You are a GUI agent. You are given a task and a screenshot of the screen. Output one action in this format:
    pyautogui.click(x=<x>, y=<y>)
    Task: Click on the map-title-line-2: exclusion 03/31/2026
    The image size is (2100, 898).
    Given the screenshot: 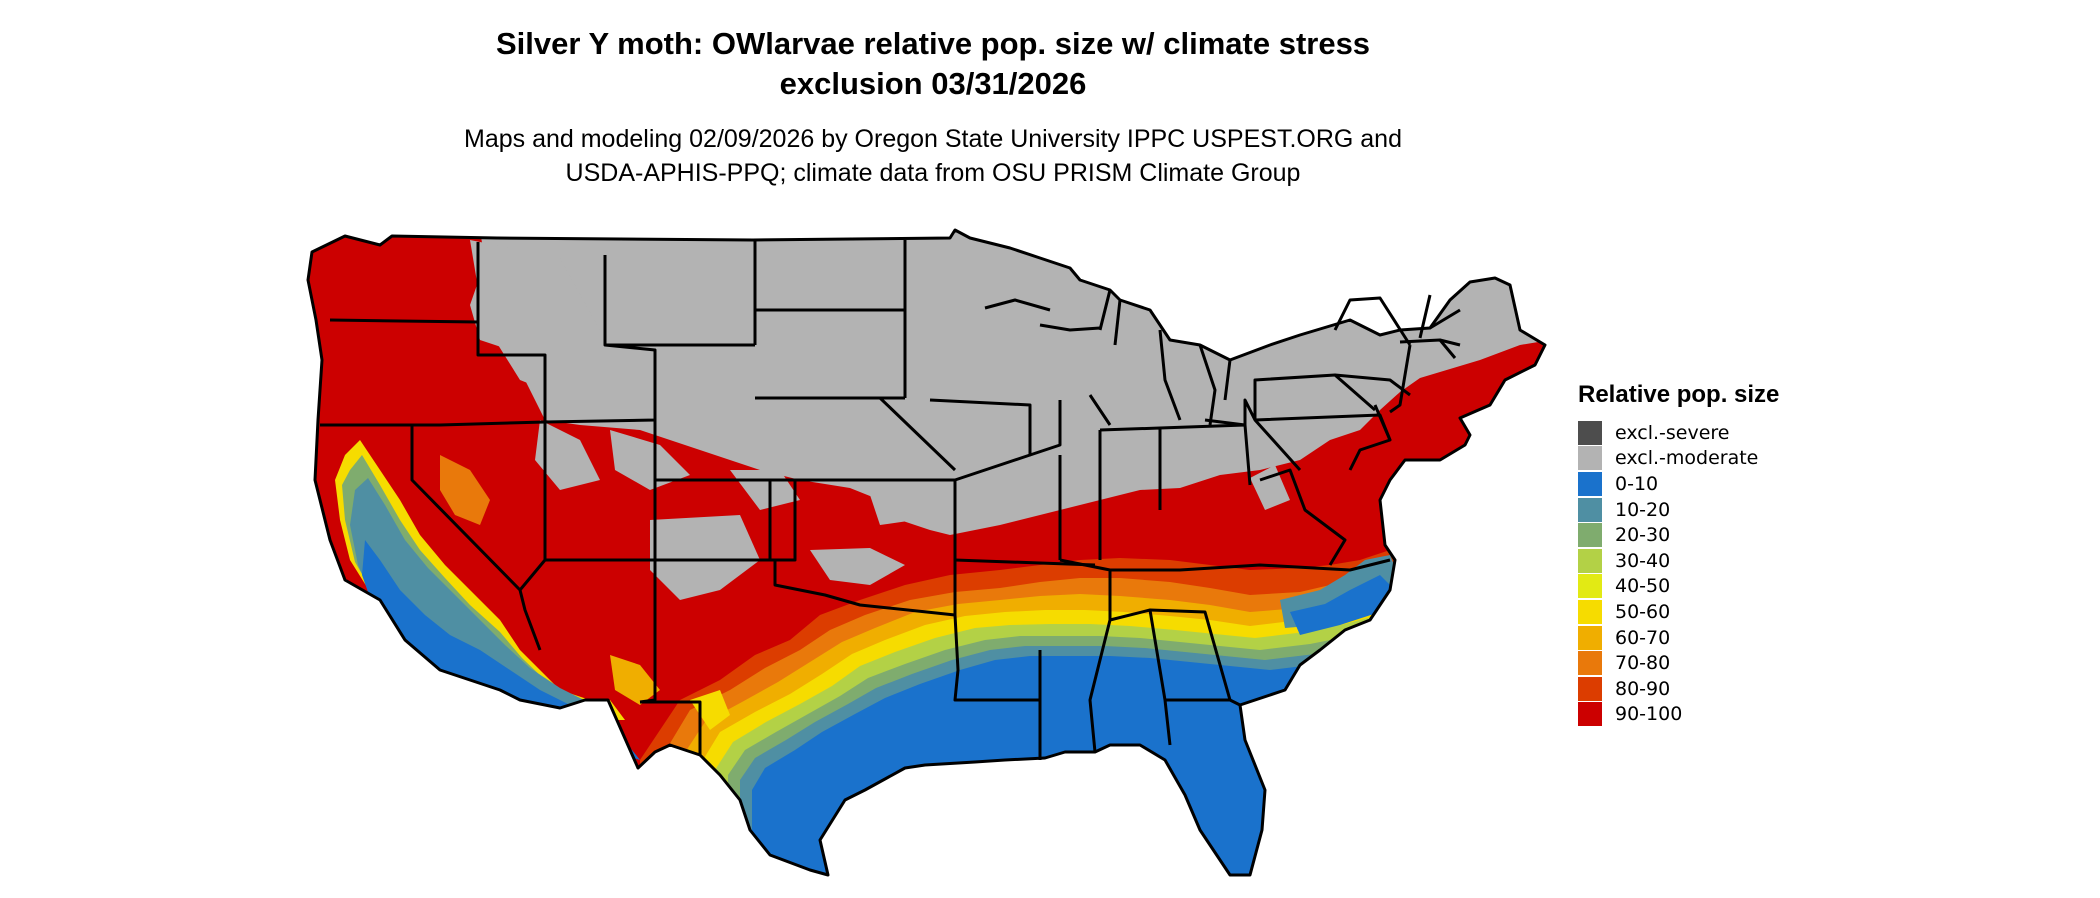 What is the action you would take?
    pyautogui.click(x=933, y=83)
    